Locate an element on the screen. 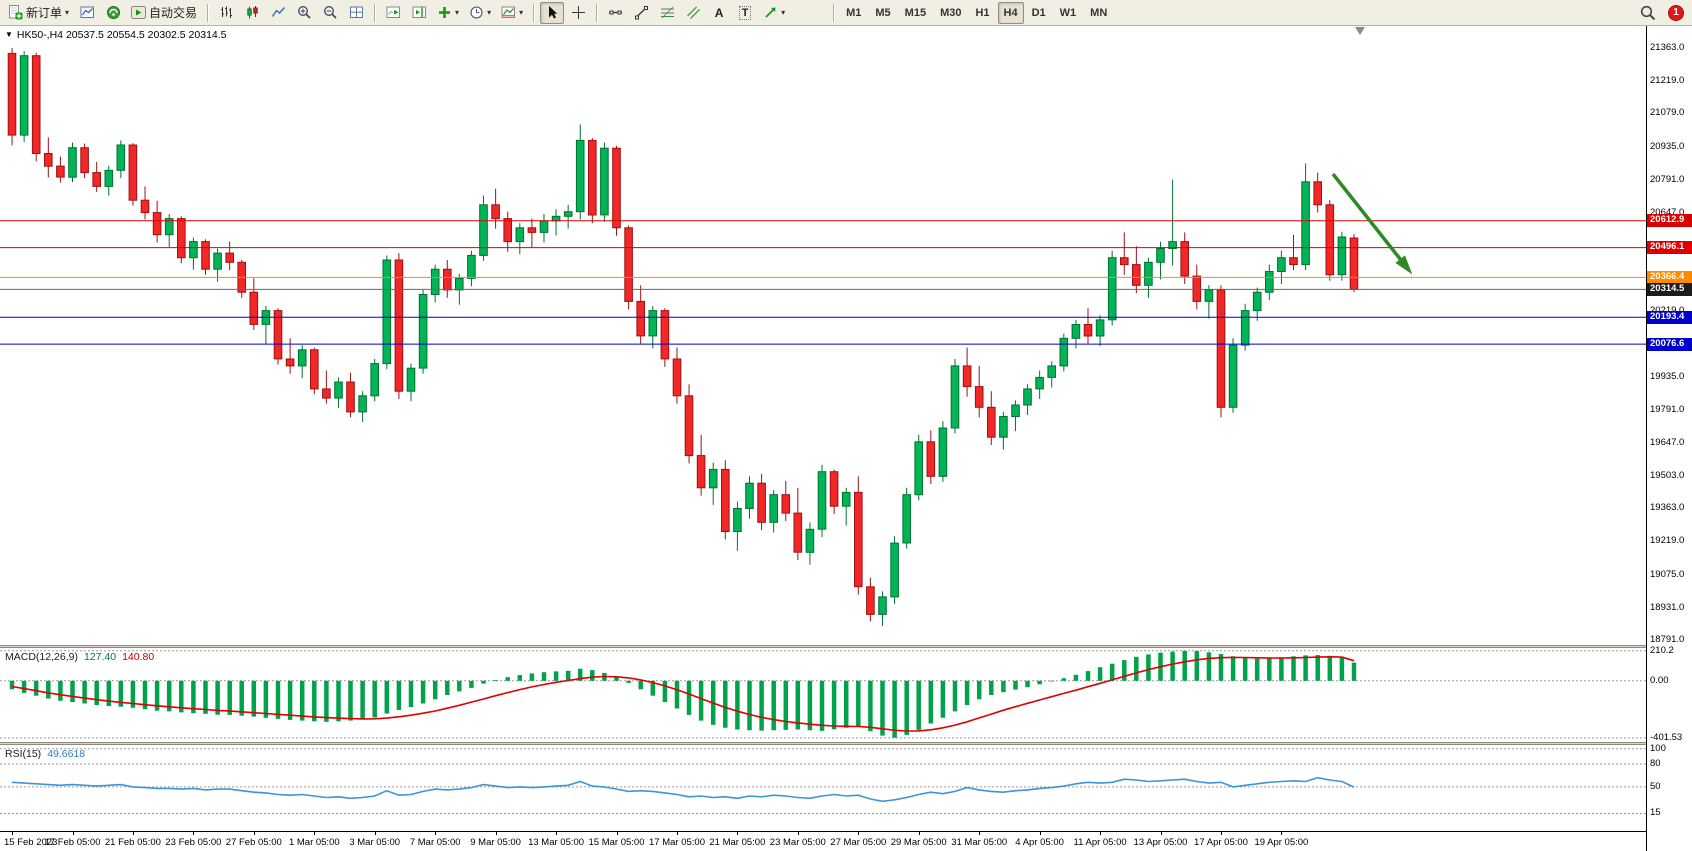 This screenshot has width=1692, height=851. periods-button: ▾ is located at coordinates (480, 13).